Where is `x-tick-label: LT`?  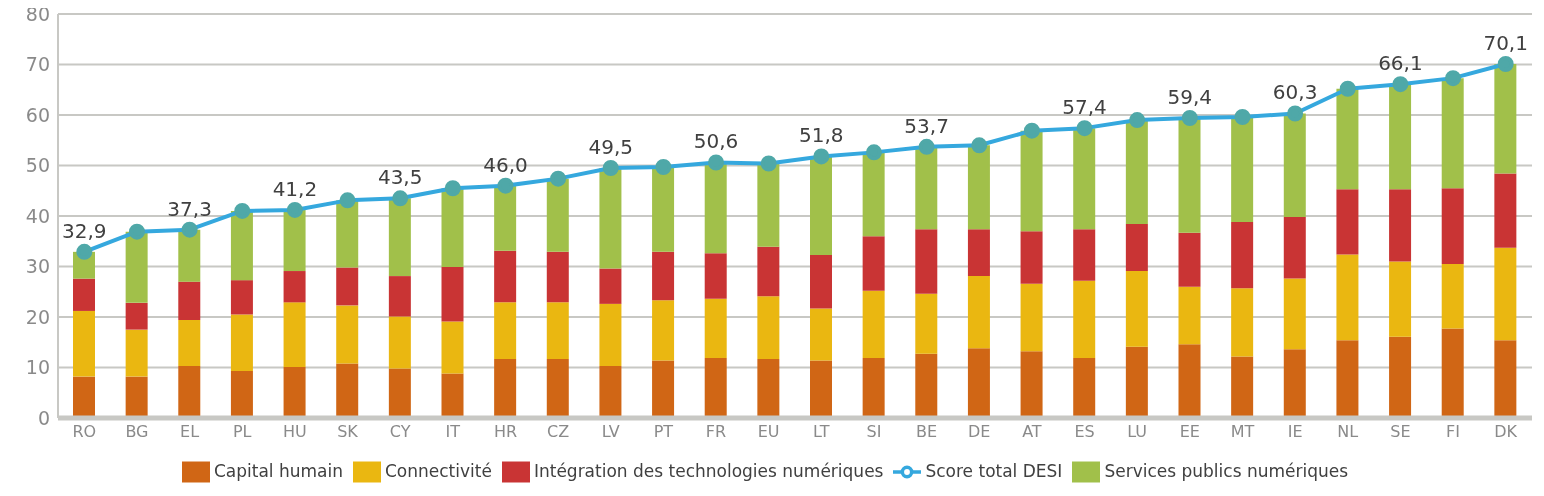 x-tick-label: LT is located at coordinates (821, 432).